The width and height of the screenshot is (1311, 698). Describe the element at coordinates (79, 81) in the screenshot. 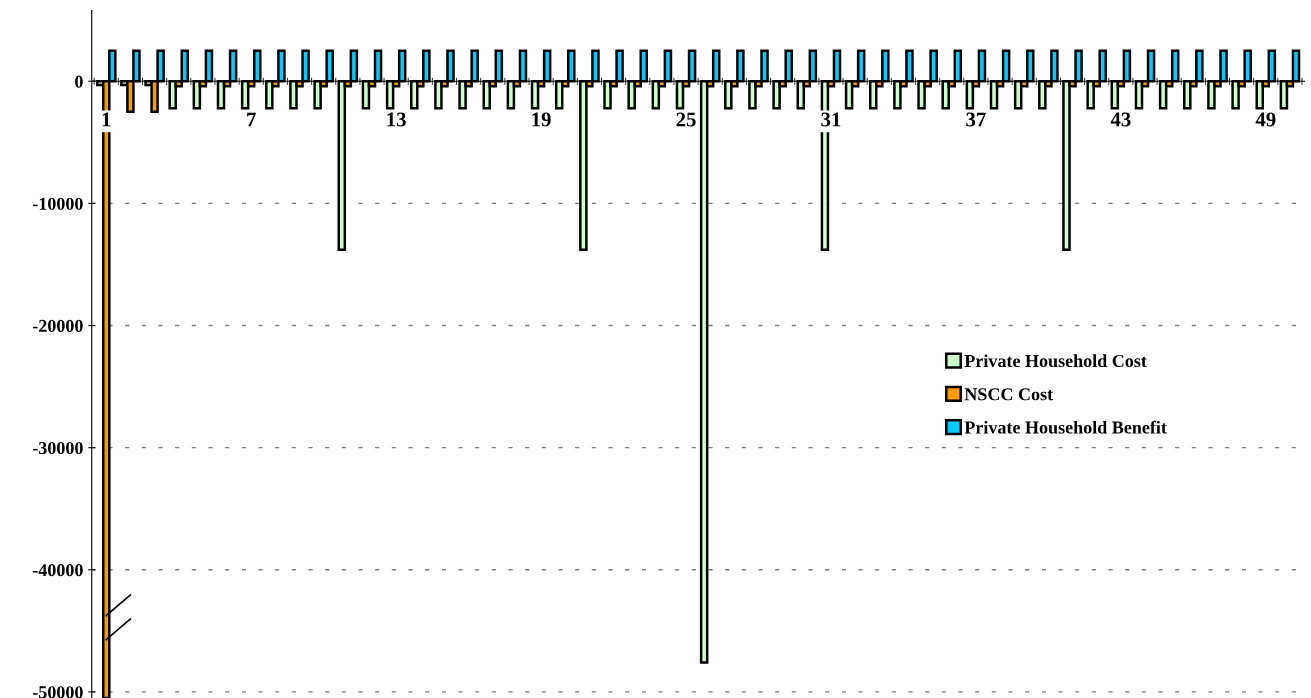

I see `y-tick-label: 0` at that location.